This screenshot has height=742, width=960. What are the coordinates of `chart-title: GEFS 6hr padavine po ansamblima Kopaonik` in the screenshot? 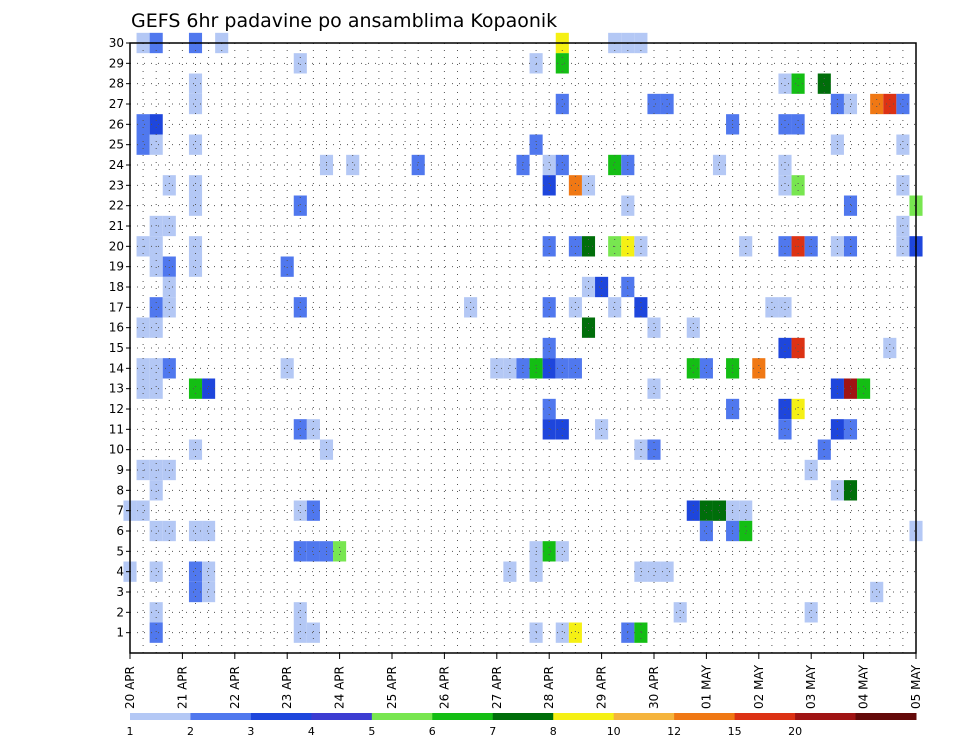 It's located at (344, 21).